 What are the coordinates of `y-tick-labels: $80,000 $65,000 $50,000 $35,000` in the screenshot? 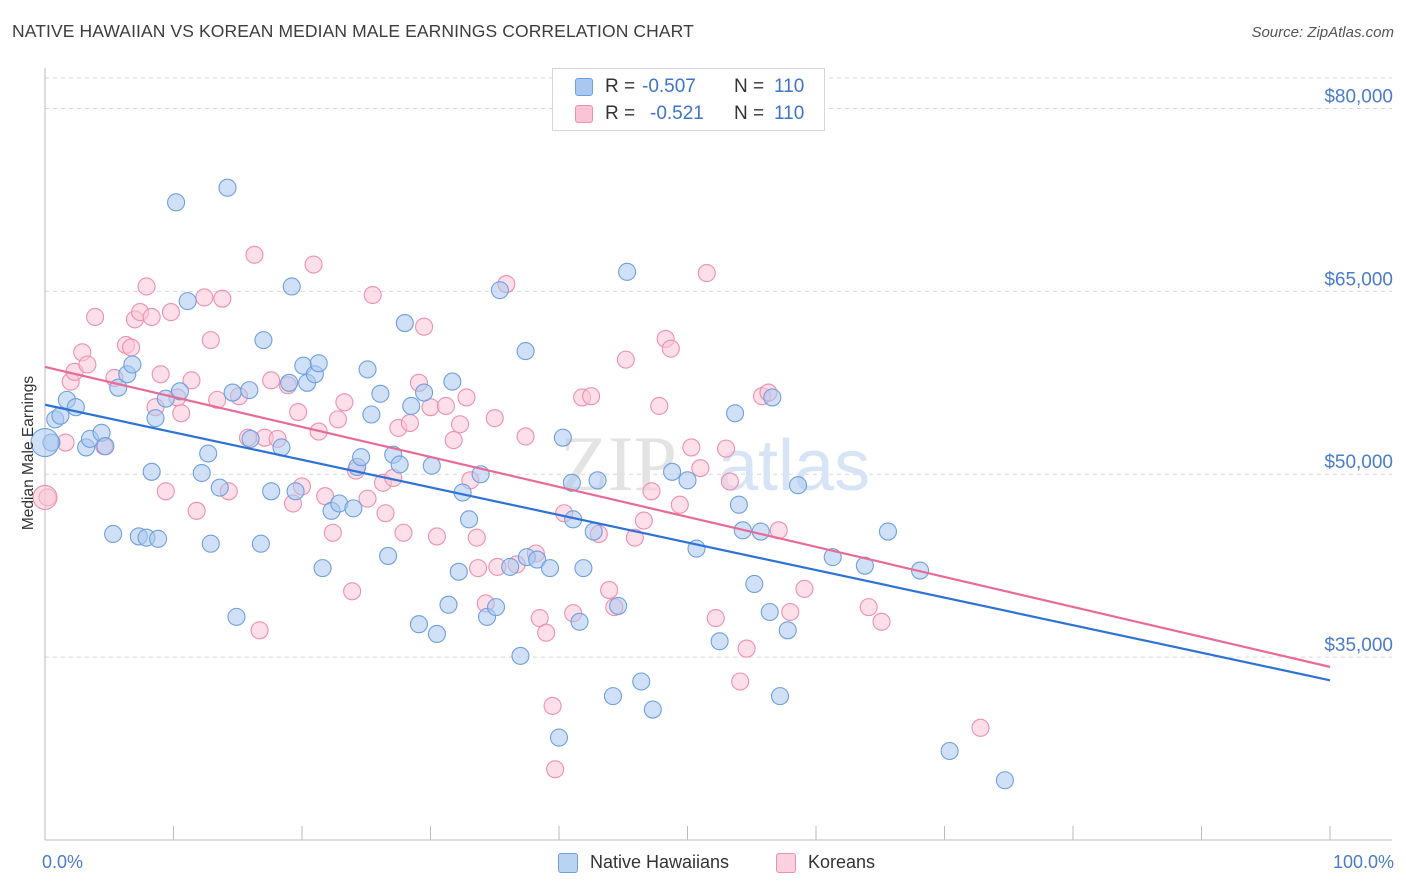 It's located at (1358, 371).